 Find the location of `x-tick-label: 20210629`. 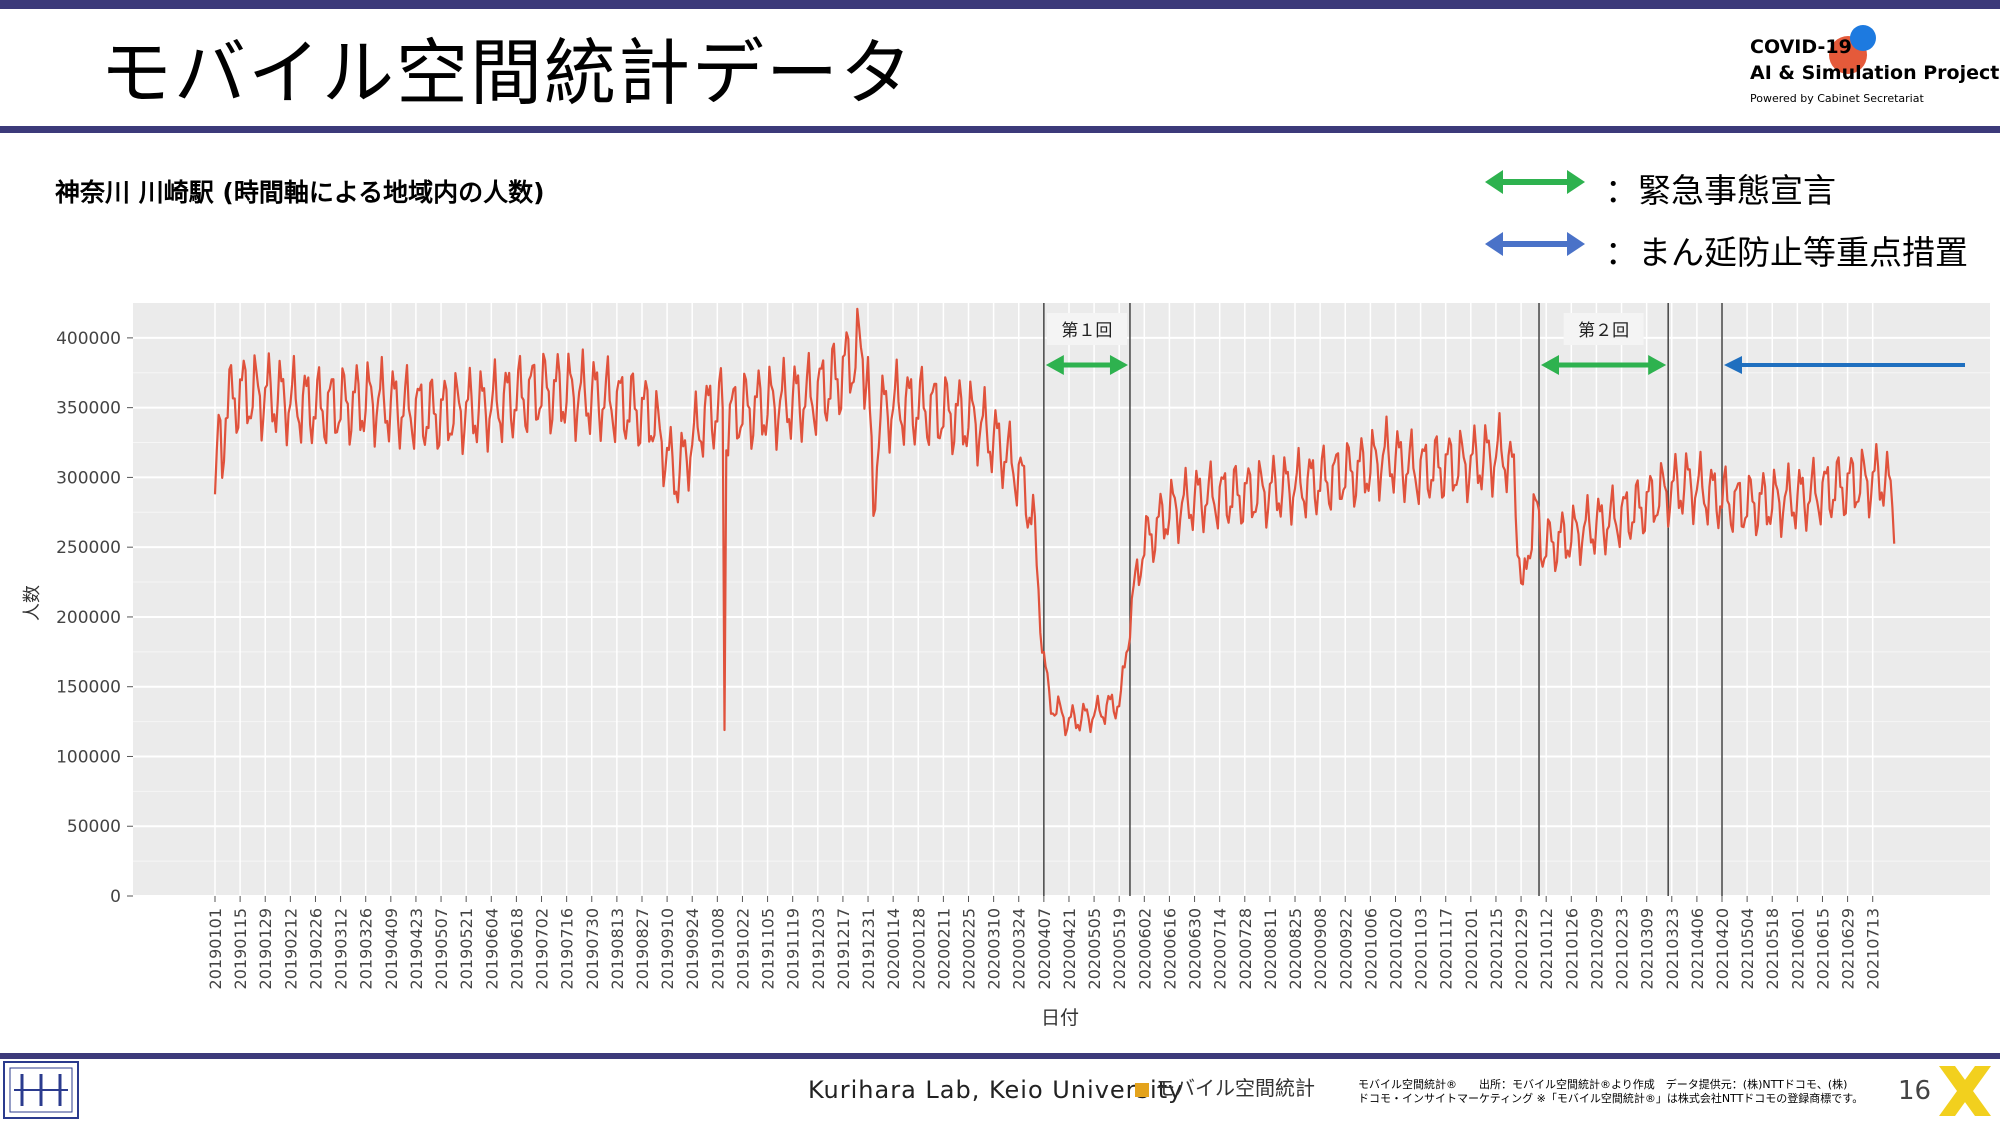

x-tick-label: 20210629 is located at coordinates (1848, 948).